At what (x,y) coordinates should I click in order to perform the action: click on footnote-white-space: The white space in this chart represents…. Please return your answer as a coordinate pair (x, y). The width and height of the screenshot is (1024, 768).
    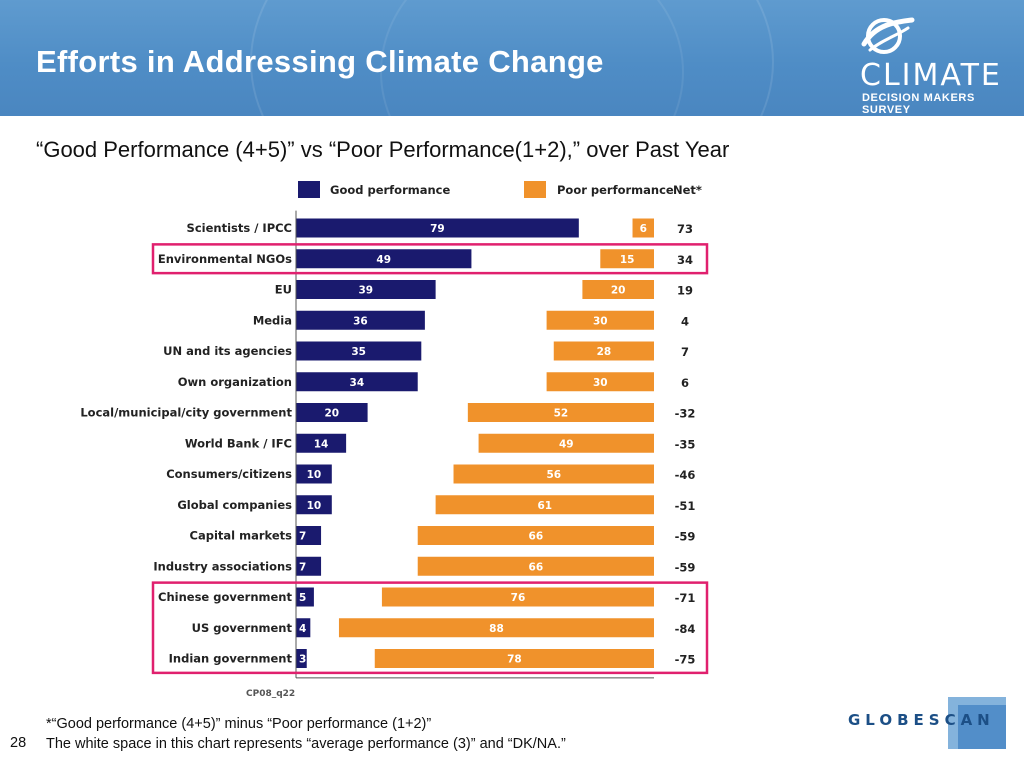
    Looking at the image, I should click on (306, 744).